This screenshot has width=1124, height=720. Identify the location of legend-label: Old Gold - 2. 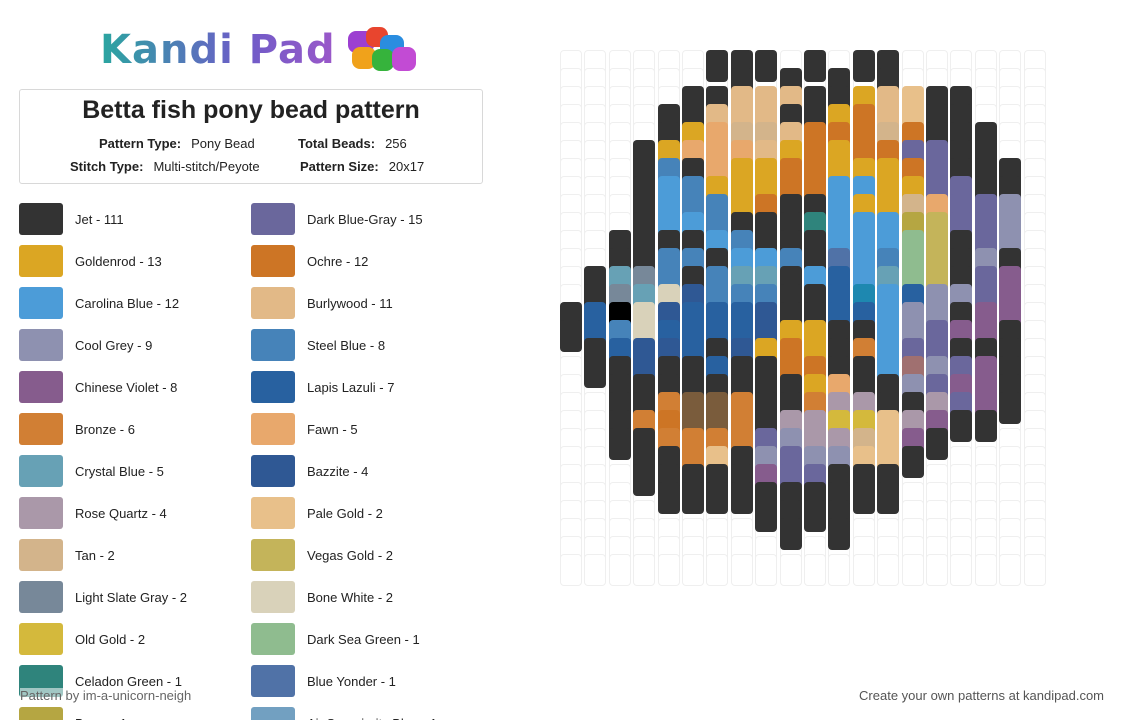
(110, 639).